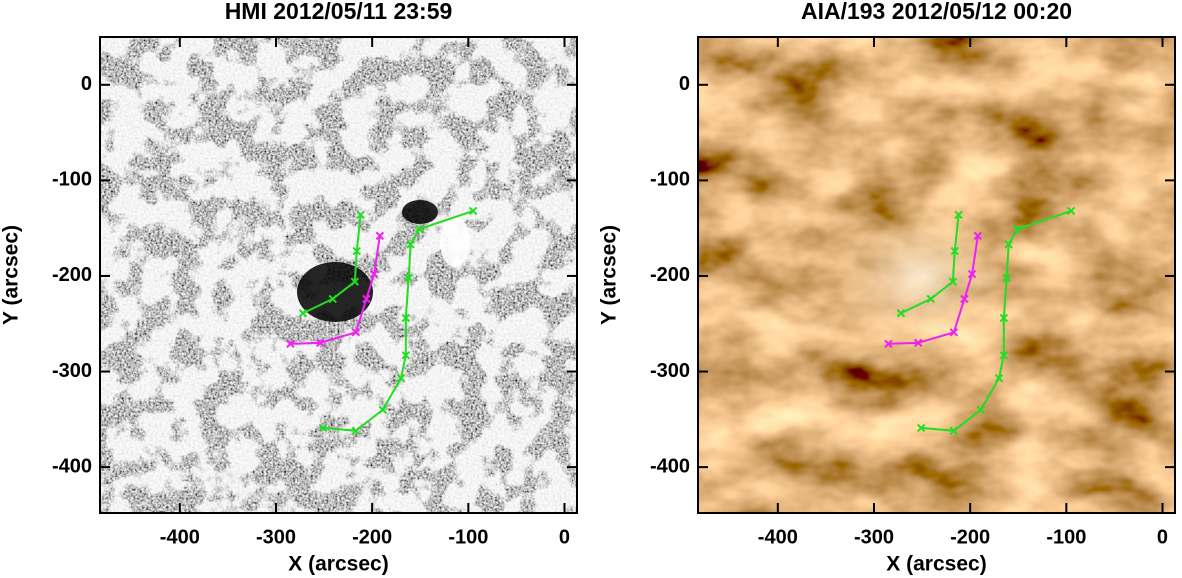  I want to click on chart-title: AIA/193 2012/05/12 00:20, so click(936, 12).